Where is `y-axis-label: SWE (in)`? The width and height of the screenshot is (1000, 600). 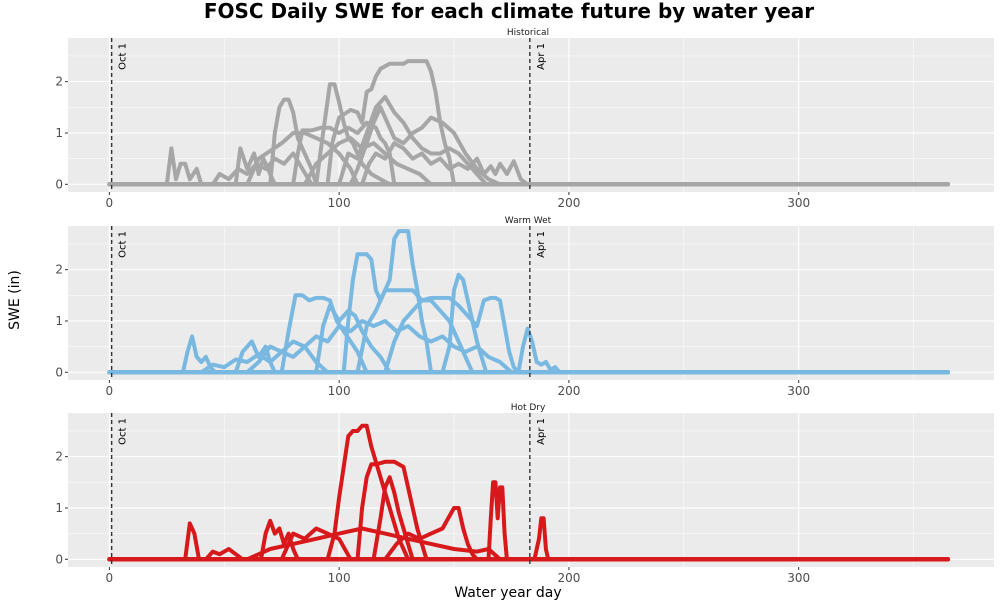 y-axis-label: SWE (in) is located at coordinates (15, 300).